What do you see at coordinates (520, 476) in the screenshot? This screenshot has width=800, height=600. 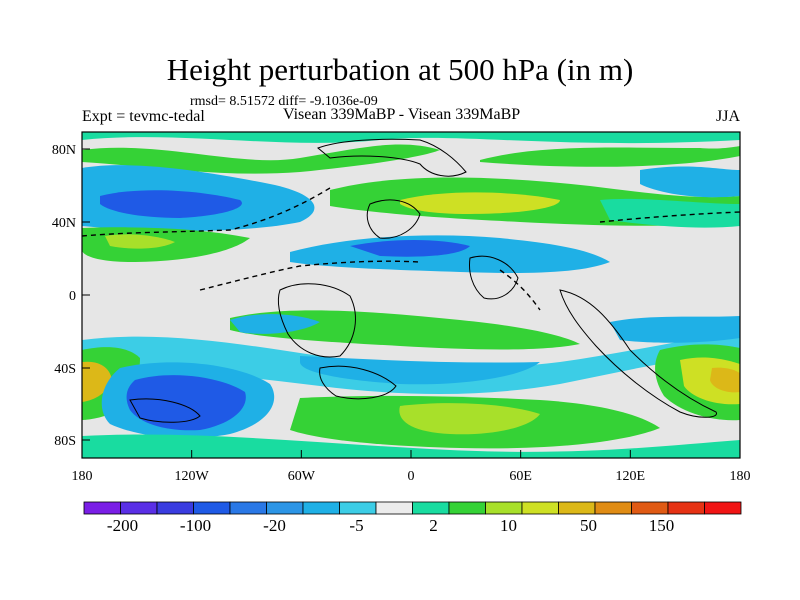 I see `x-tick-label: 60E` at bounding box center [520, 476].